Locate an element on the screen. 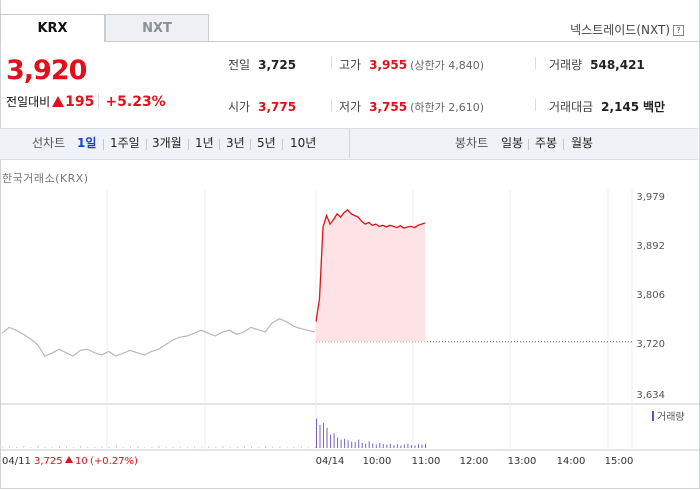  lower-limit: (하한가 2,610) is located at coordinates (447, 107).